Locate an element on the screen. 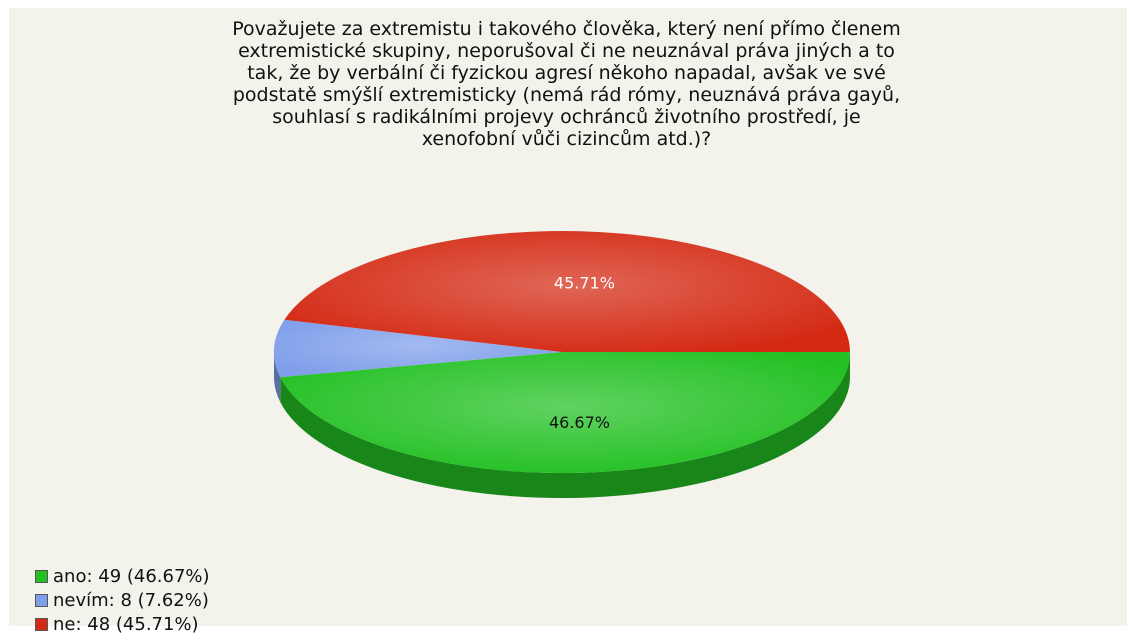 The width and height of the screenshot is (1133, 636). pie-slice-side-ano is located at coordinates (565, 425).